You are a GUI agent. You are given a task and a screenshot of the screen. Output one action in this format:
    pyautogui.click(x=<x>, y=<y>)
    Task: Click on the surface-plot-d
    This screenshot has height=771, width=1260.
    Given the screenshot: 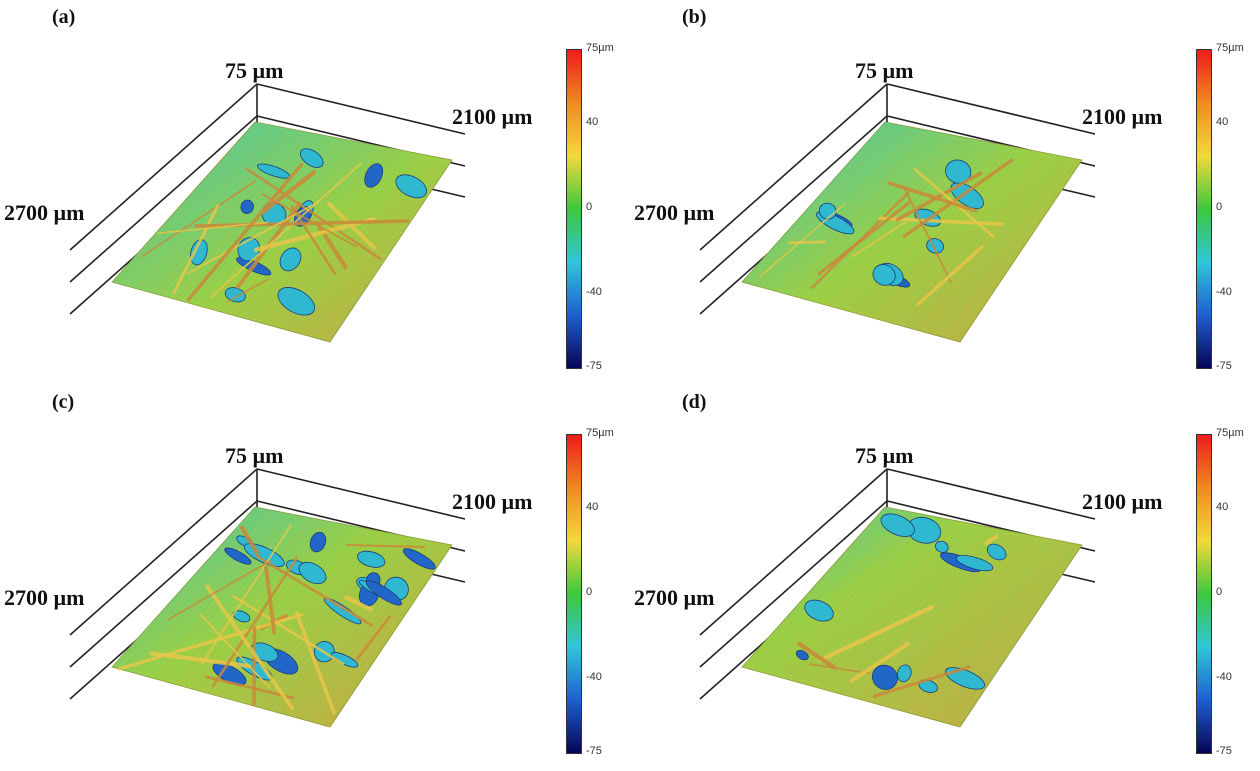 What is the action you would take?
    pyautogui.click(x=897, y=598)
    